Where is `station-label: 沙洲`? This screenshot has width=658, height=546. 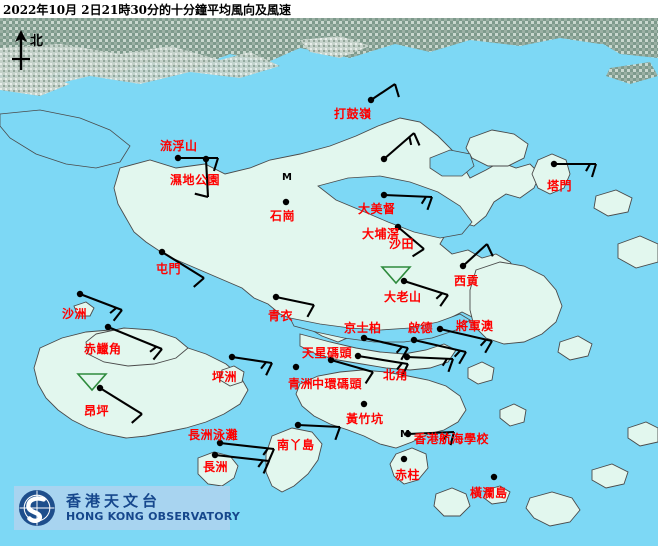 station-label: 沙洲 is located at coordinates (75, 314).